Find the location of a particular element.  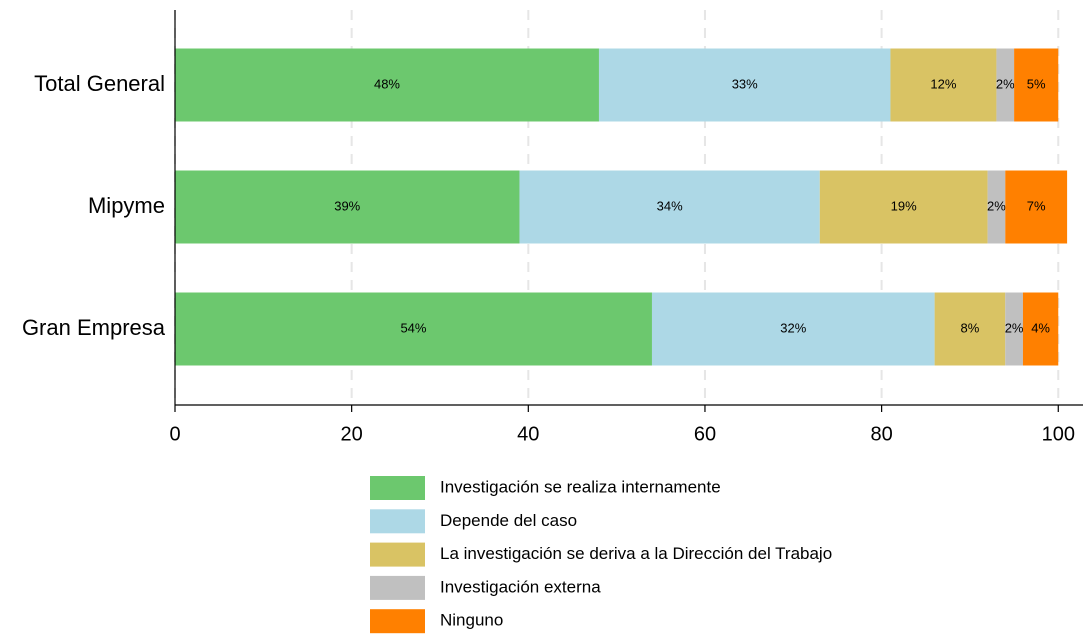

value-label: 54% is located at coordinates (413, 327).